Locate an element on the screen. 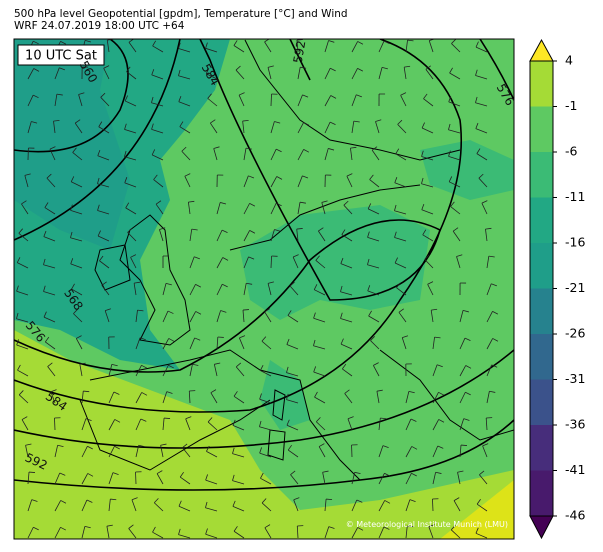  colorbar-tick-label: -46 is located at coordinates (575, 515).